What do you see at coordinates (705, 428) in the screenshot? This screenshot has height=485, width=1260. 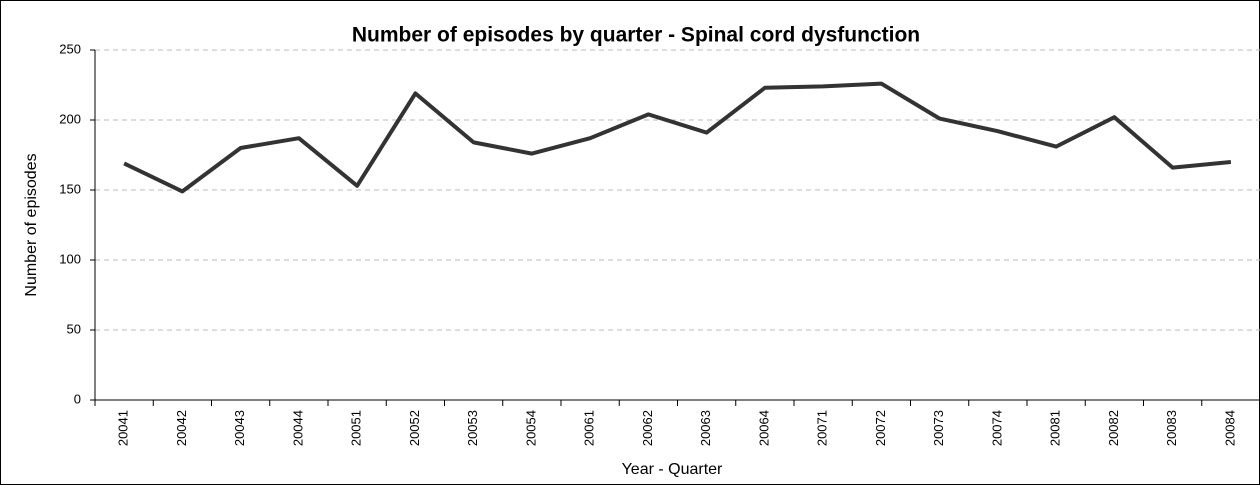 I see `x-tick-label: 20063` at bounding box center [705, 428].